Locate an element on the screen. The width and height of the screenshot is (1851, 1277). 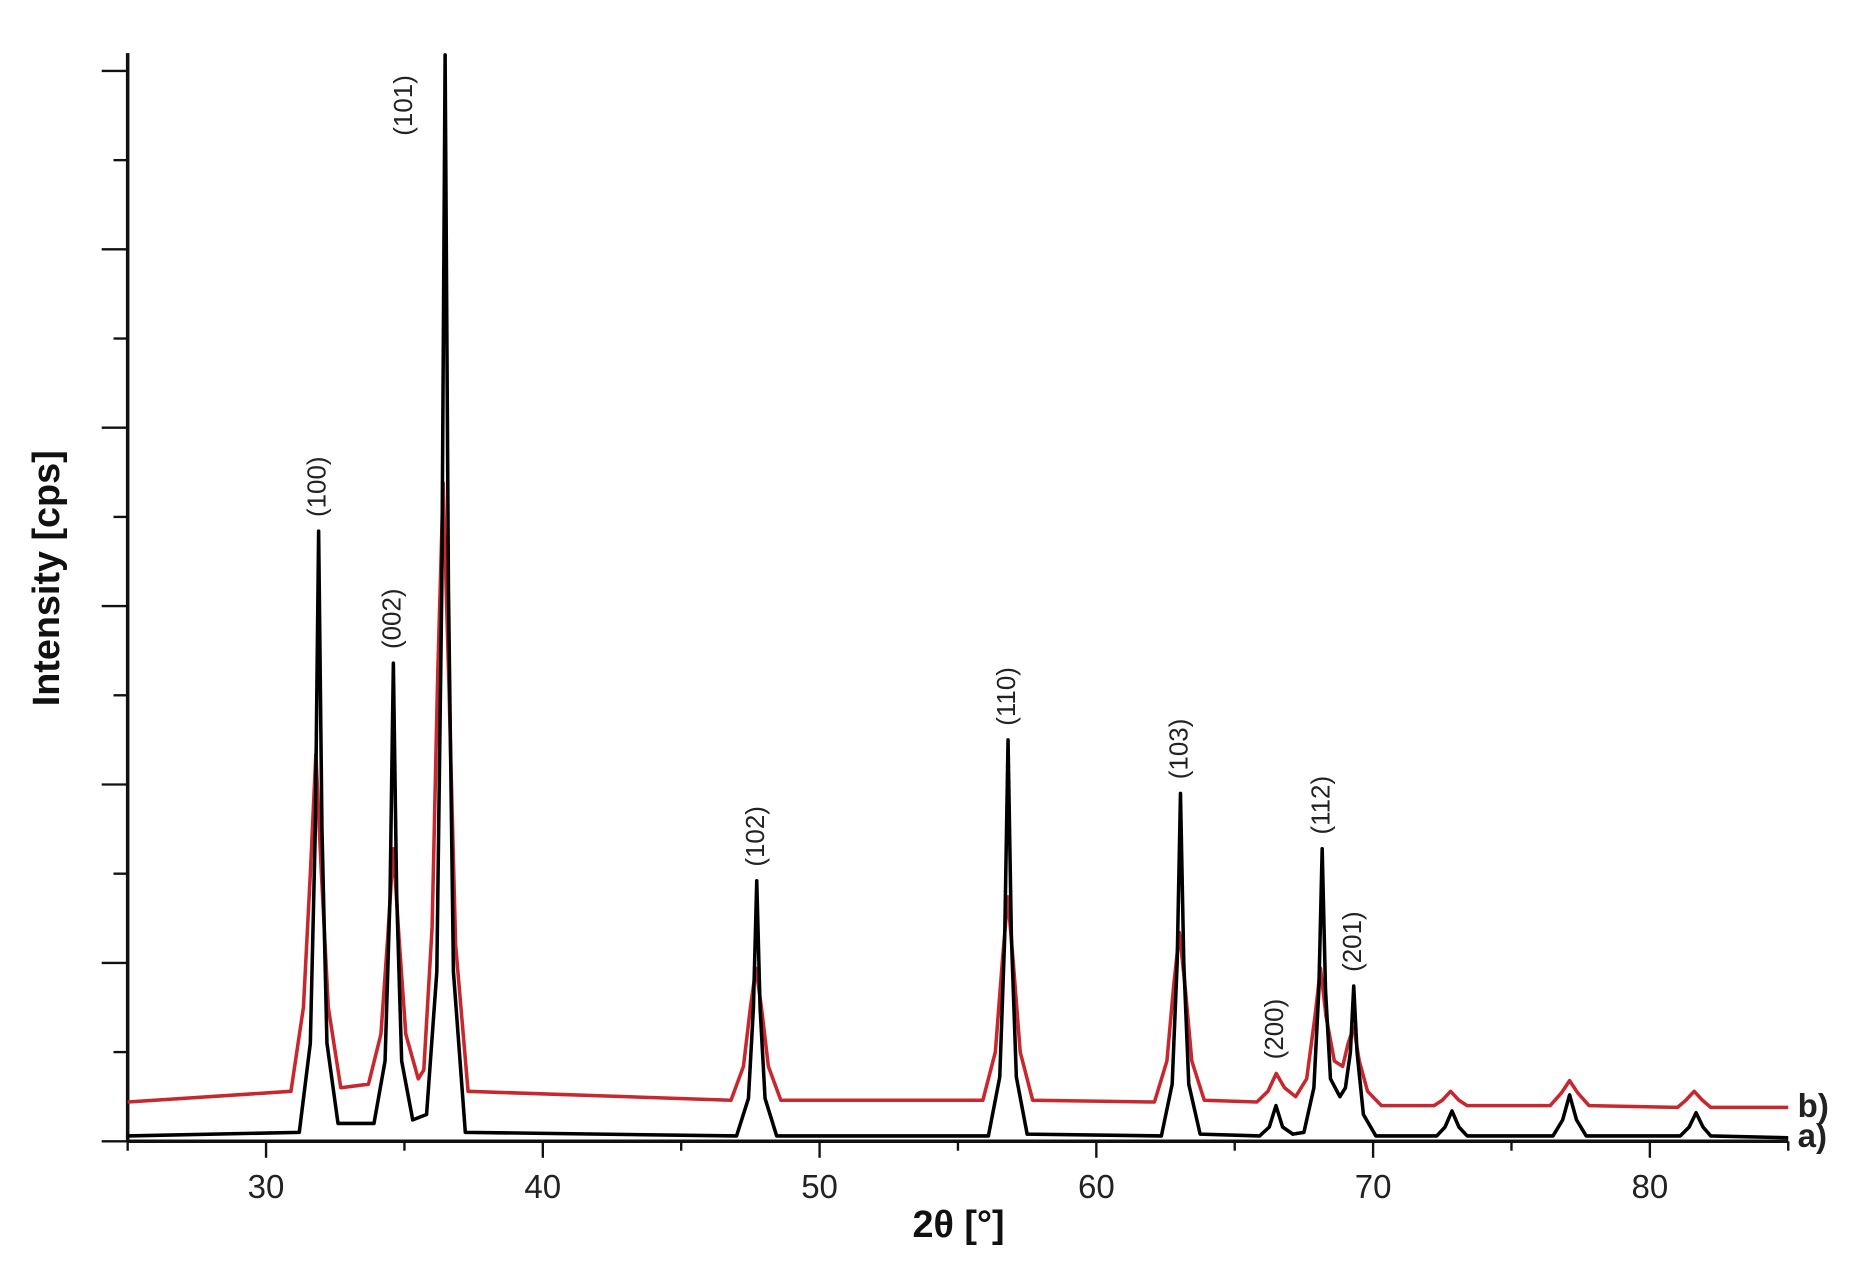
peak-label: (110) is located at coordinates (1006, 696).